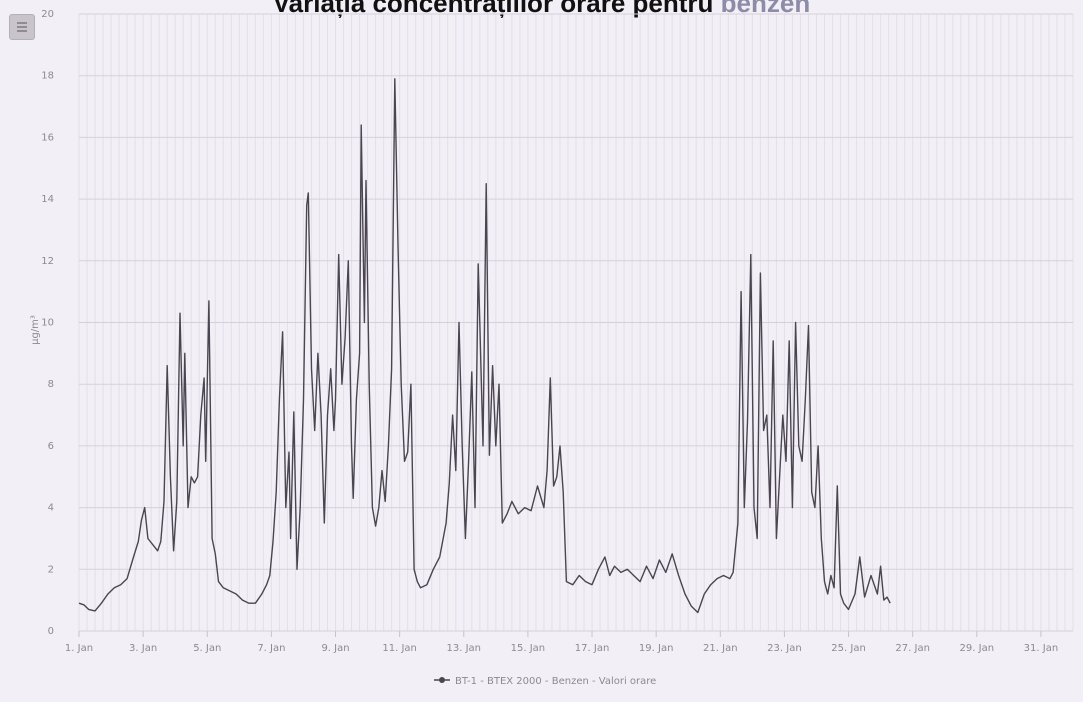 This screenshot has width=1083, height=702. I want to click on y-axis-label: µg/m³, so click(35, 330).